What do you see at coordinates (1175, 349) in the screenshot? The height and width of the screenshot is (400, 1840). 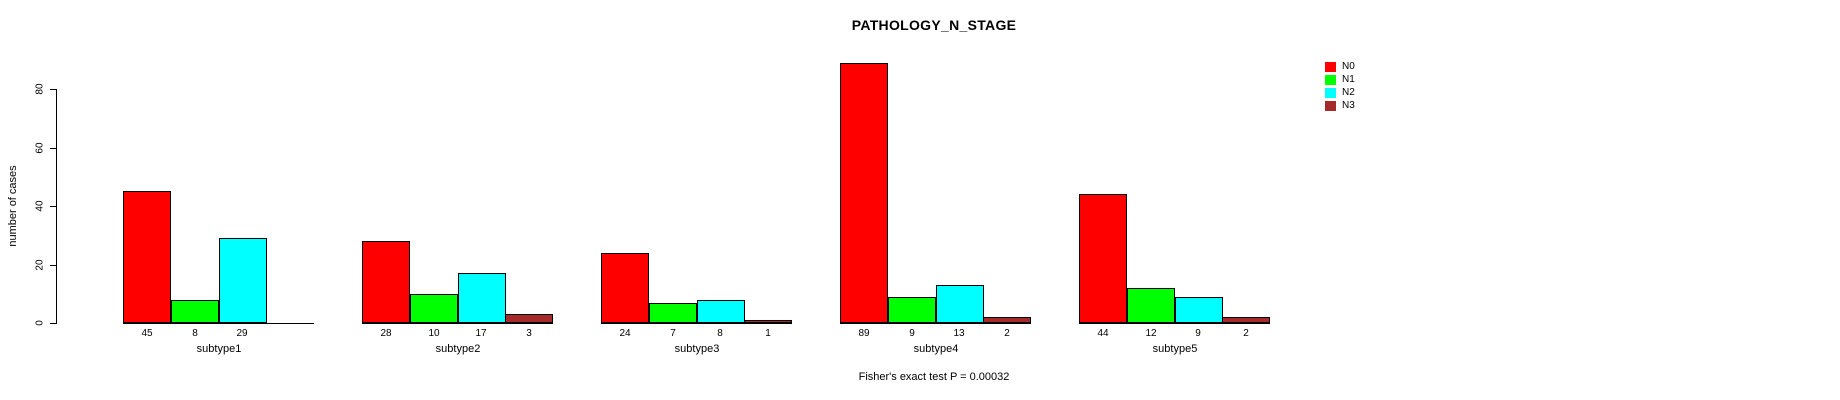 I see `category-label-subtype5: subtype5` at bounding box center [1175, 349].